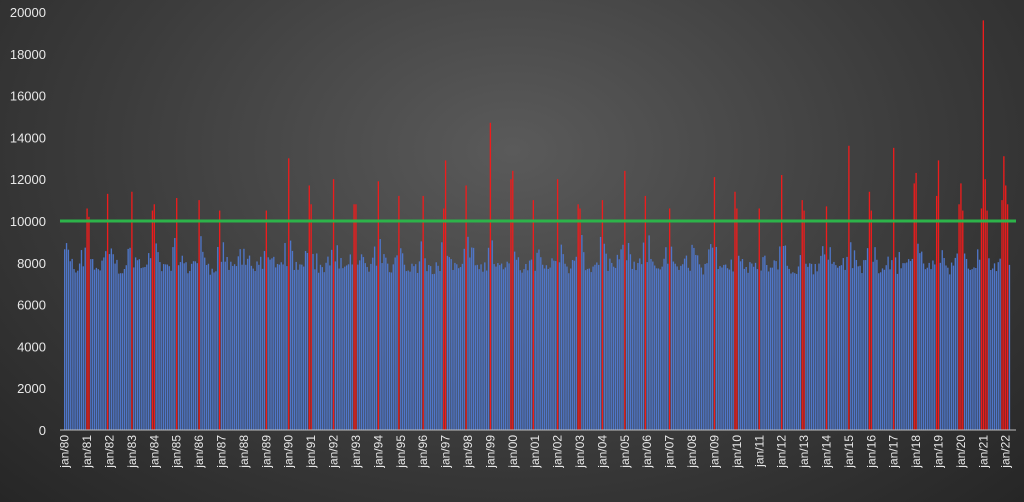  What do you see at coordinates (558, 452) in the screenshot?
I see `x-tick-label: jan/02` at bounding box center [558, 452].